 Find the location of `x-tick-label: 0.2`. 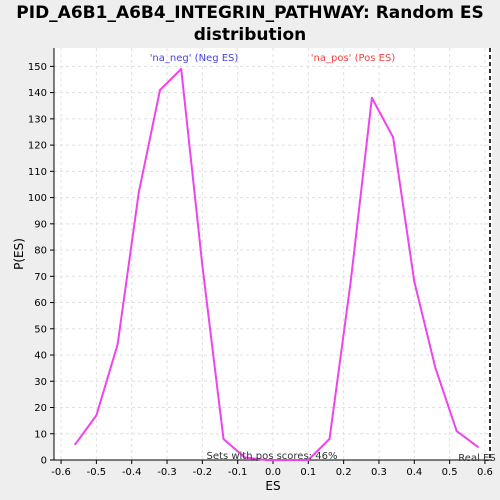

x-tick-label: 0.2 is located at coordinates (344, 472).